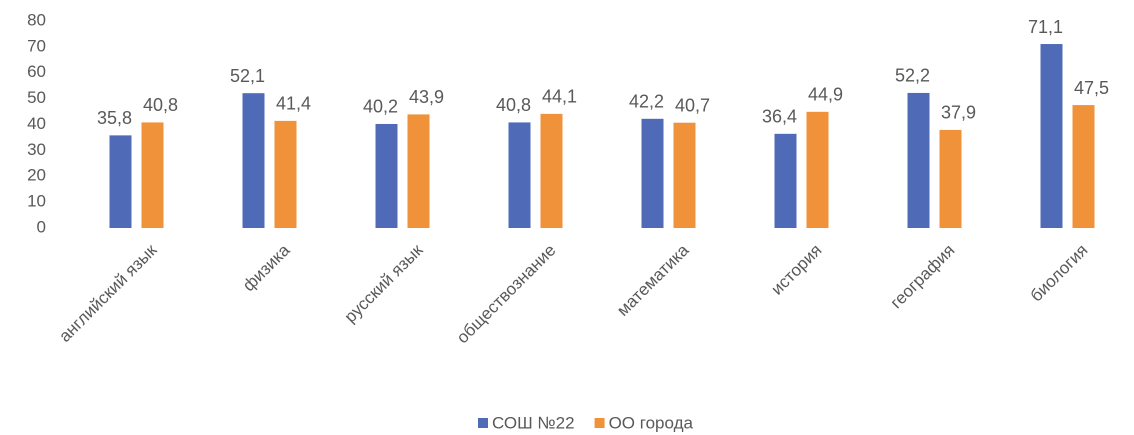 The image size is (1134, 435). Describe the element at coordinates (41, 226) in the screenshot. I see `y-tick-label: 0` at that location.